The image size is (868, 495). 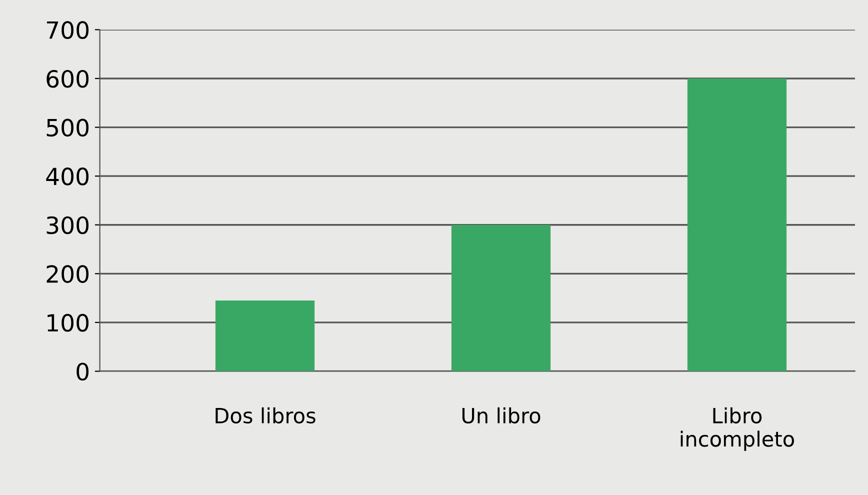 What do you see at coordinates (82, 371) in the screenshot?
I see `y-tick-label: 0` at bounding box center [82, 371].